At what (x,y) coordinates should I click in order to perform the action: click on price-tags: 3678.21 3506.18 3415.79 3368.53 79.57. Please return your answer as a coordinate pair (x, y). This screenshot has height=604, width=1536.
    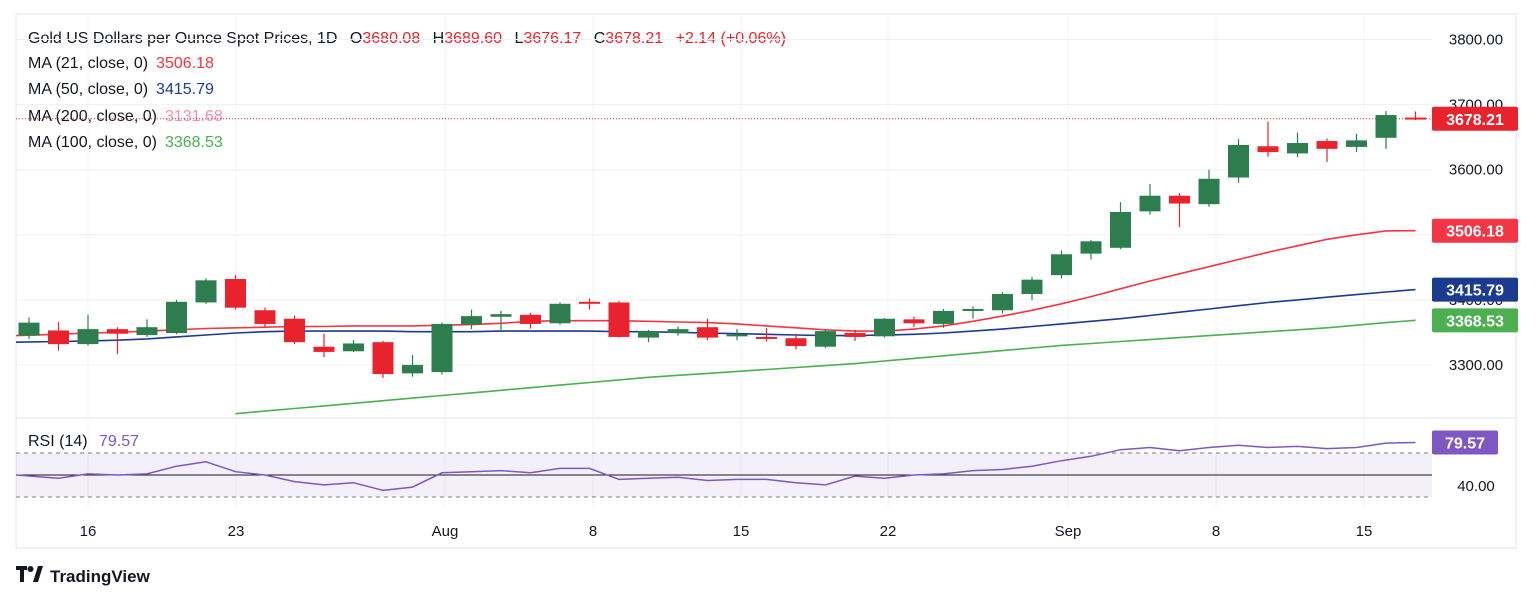
    Looking at the image, I should click on (1475, 280).